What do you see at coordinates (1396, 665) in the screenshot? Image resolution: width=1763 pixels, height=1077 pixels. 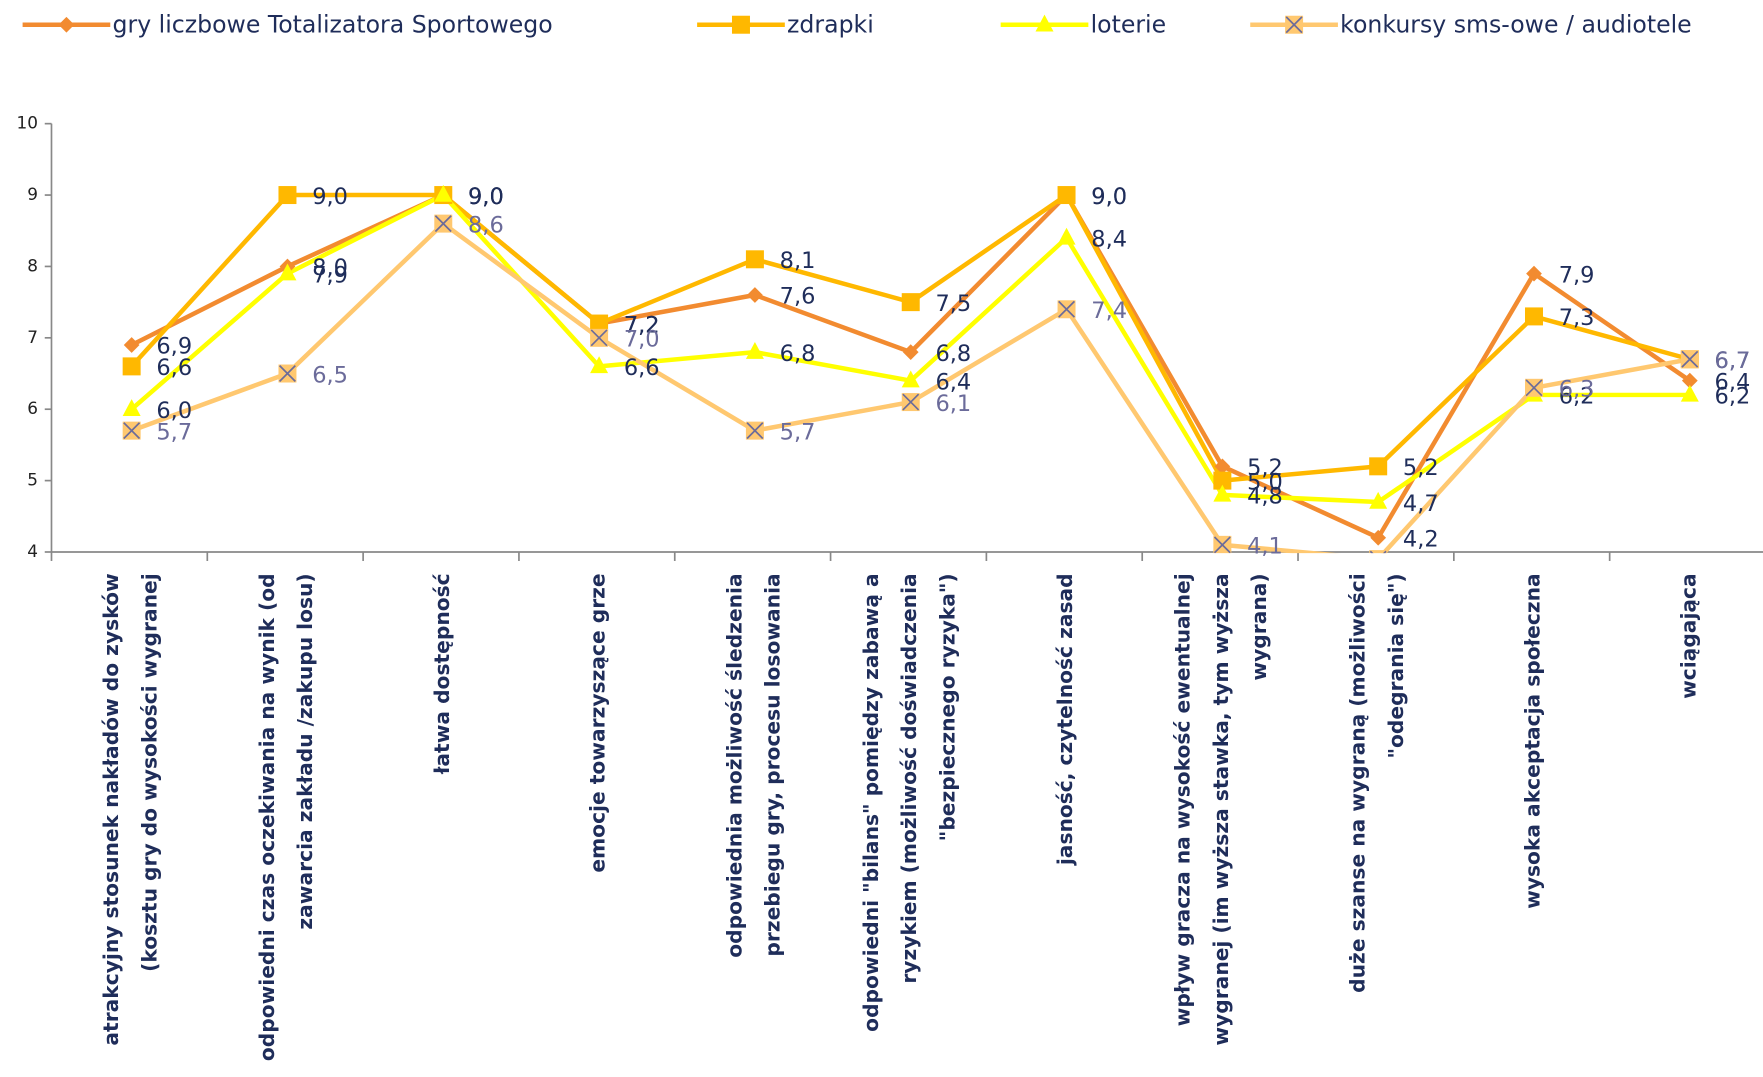 I see `x-tick-label-line: "odegrania się")` at bounding box center [1396, 665].